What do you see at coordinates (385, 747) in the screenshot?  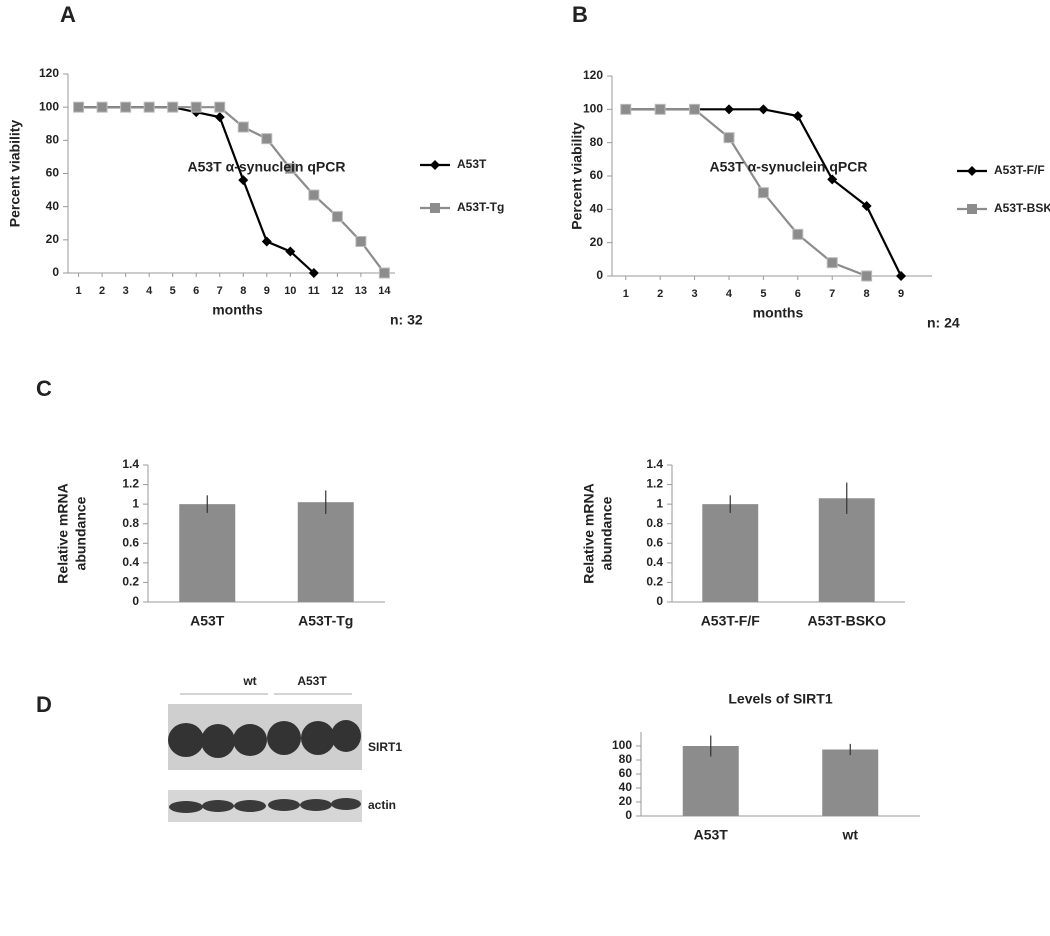 I see `band-label: SIRT1` at bounding box center [385, 747].